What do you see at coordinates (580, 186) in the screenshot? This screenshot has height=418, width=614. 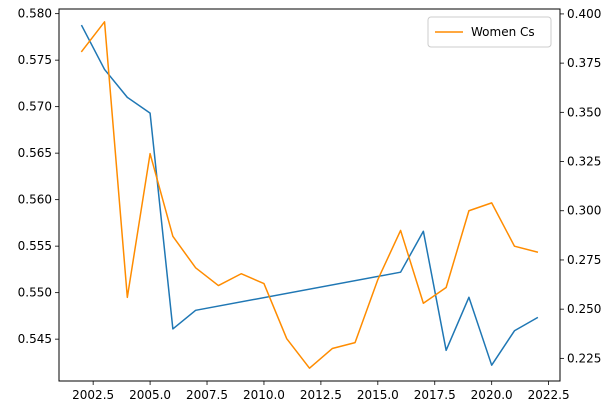 I see `y-axis-right: 0.225 0.250 0.275 0.300 0.325 0.350 0.375 0.400` at bounding box center [580, 186].